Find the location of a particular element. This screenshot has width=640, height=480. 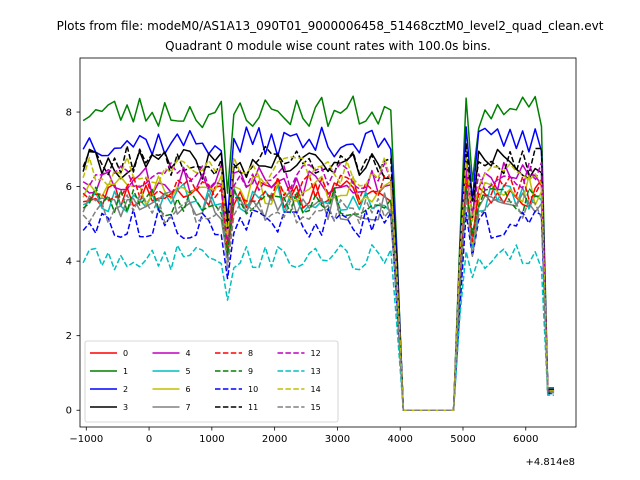

x-offset-label: +4.814e8 is located at coordinates (550, 462).